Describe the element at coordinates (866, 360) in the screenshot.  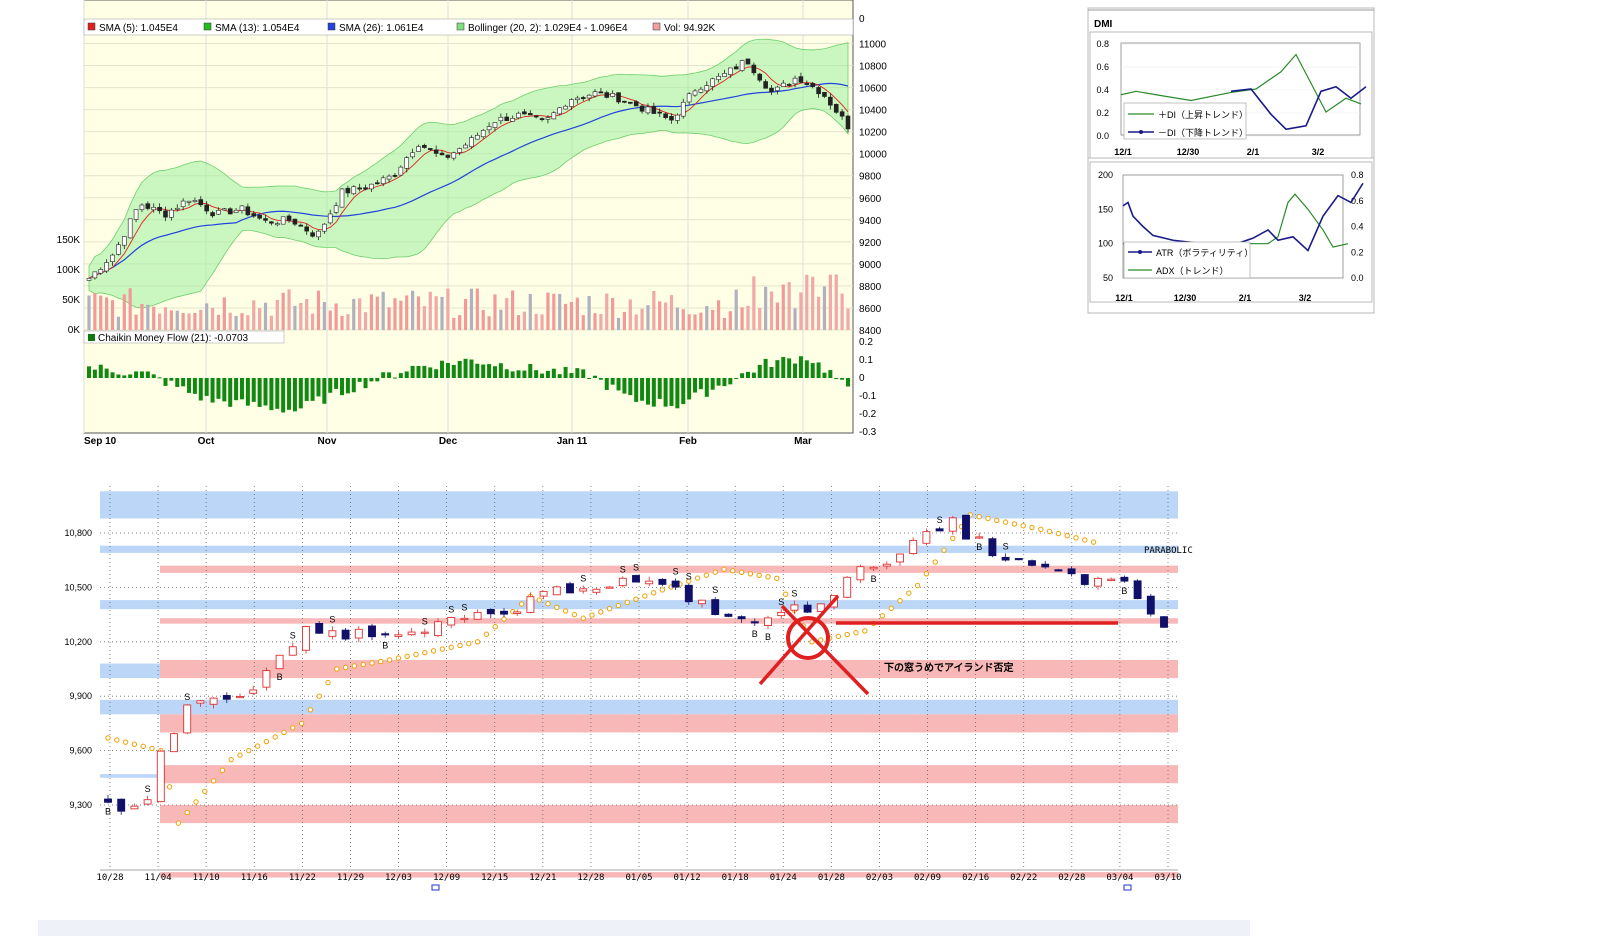
I see `cmf-tick-label: 0.1` at that location.